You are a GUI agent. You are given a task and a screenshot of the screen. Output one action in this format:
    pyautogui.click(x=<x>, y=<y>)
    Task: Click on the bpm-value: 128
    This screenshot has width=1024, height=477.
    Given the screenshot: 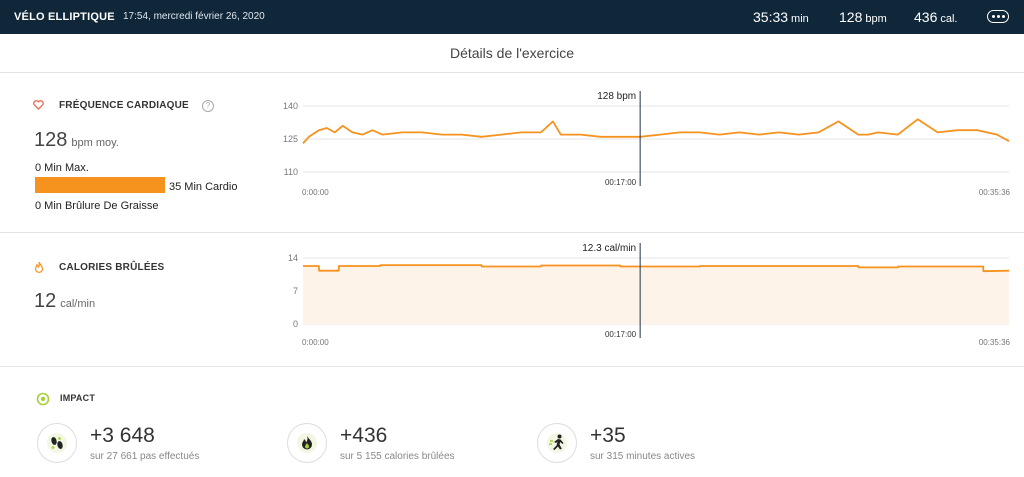 What is the action you would take?
    pyautogui.click(x=851, y=17)
    